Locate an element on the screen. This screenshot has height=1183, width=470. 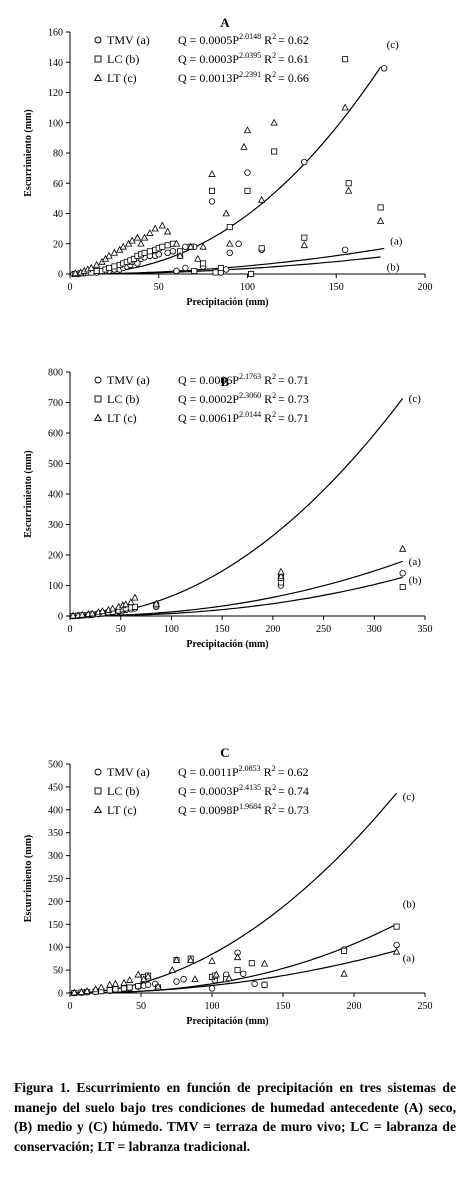
curve-label: (a) is located at coordinates (409, 958).